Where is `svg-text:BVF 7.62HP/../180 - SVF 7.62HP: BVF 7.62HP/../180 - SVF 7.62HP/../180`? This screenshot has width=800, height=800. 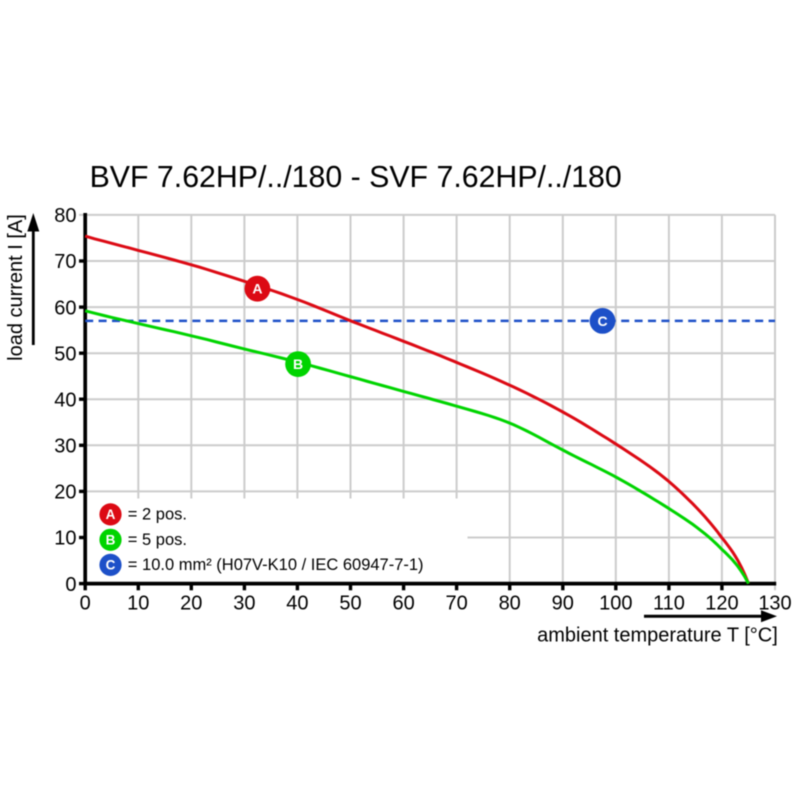 svg-text:BVF 7.62HP/../180 - SVF 7.62HP: BVF 7.62HP/../180 - SVF 7.62HP/../180 is located at coordinates (356, 177).